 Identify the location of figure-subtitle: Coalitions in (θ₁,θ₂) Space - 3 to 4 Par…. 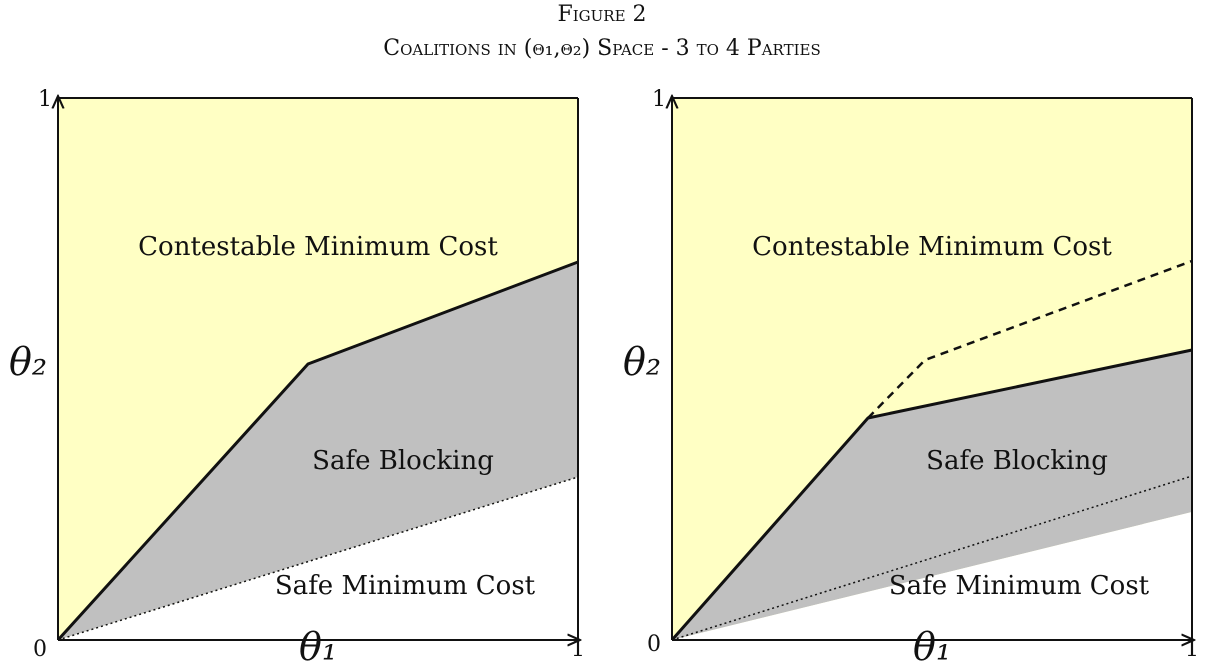
(601, 48).